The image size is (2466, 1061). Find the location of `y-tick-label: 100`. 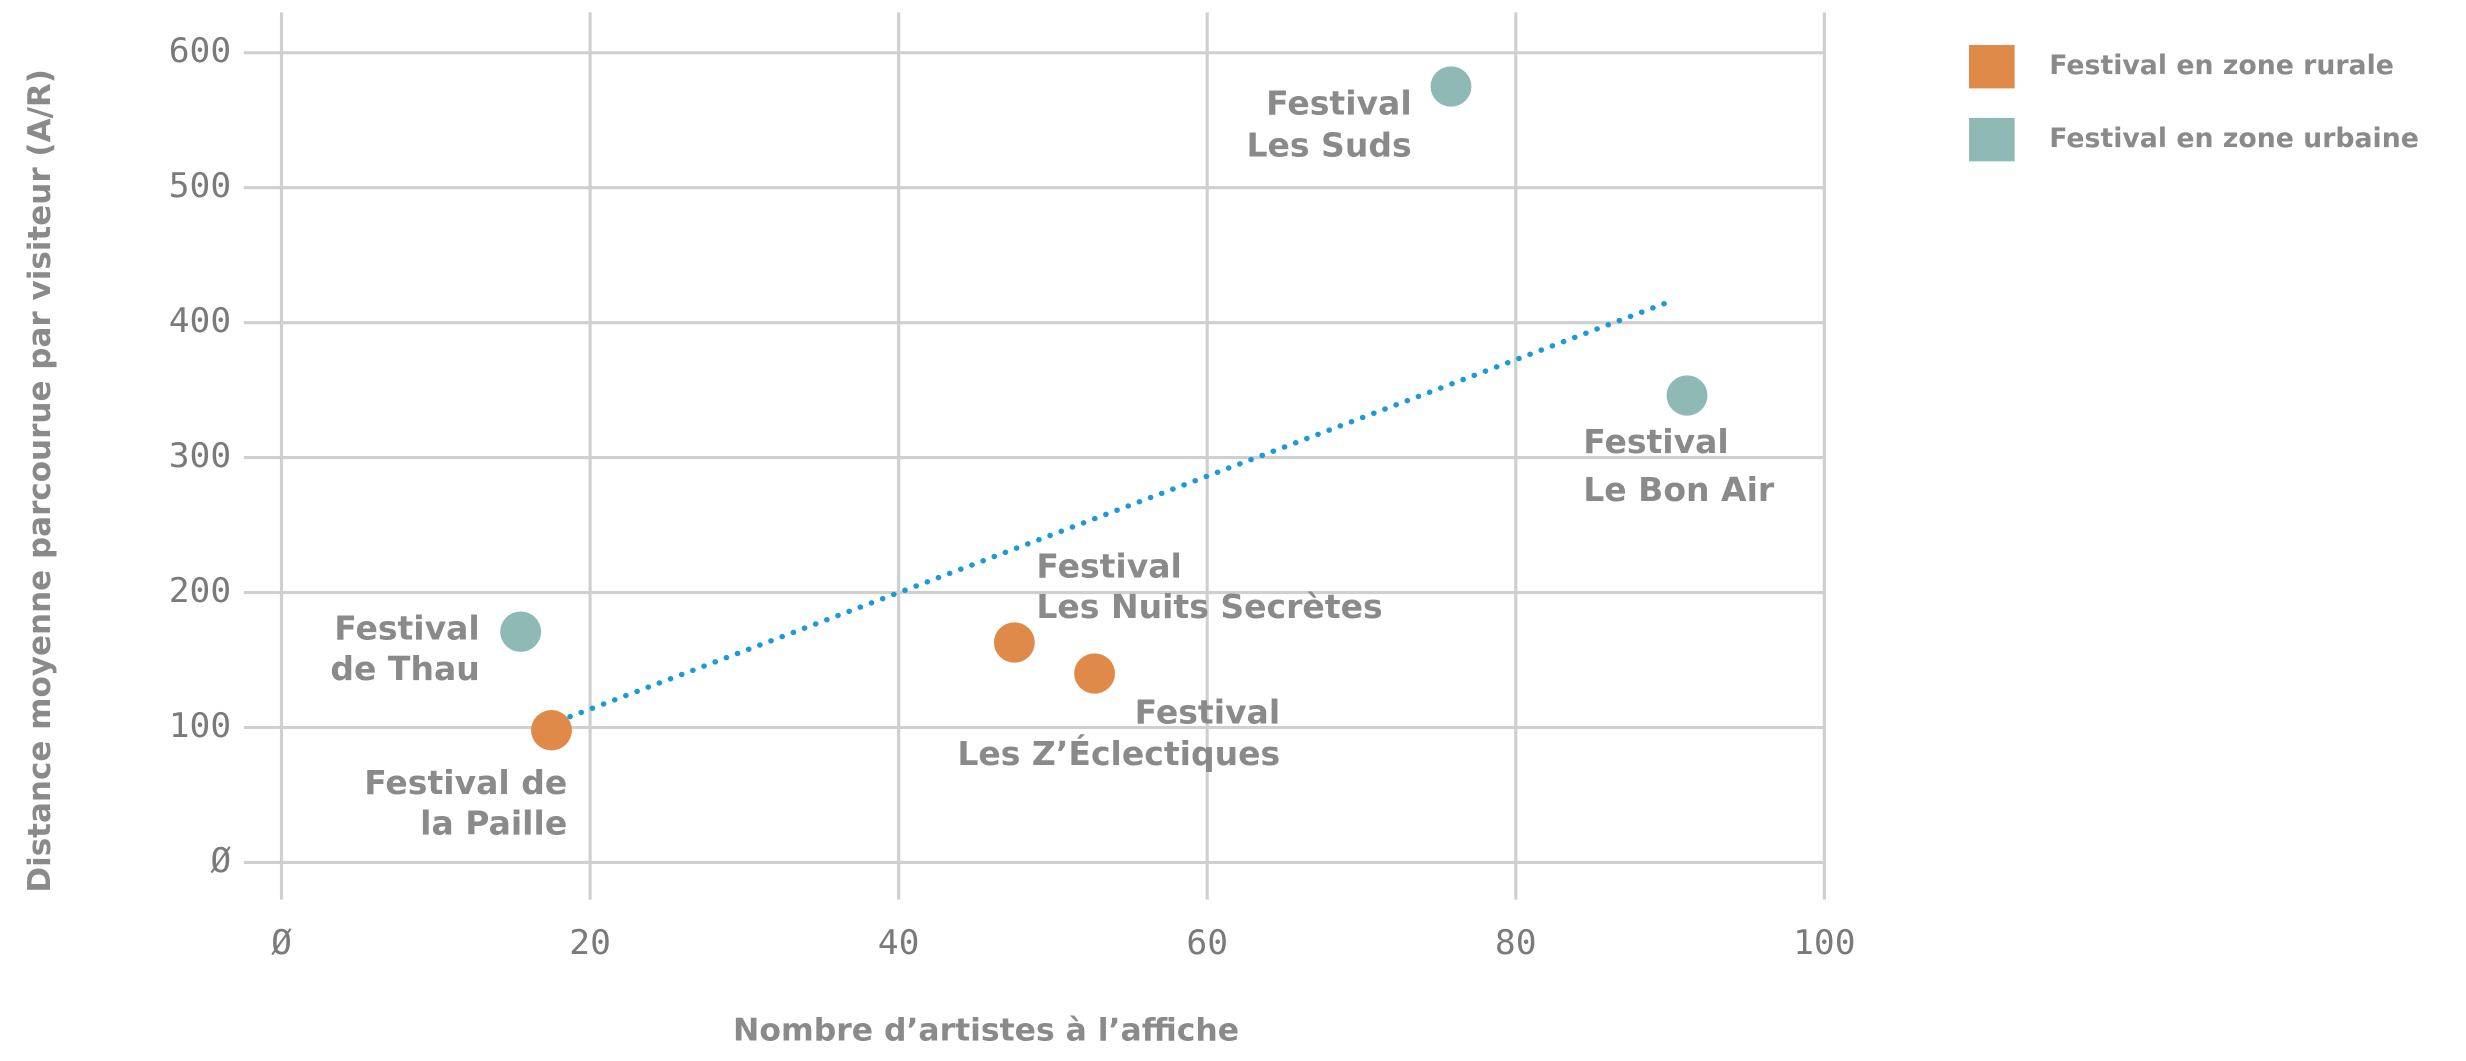

y-tick-label: 100 is located at coordinates (200, 726).